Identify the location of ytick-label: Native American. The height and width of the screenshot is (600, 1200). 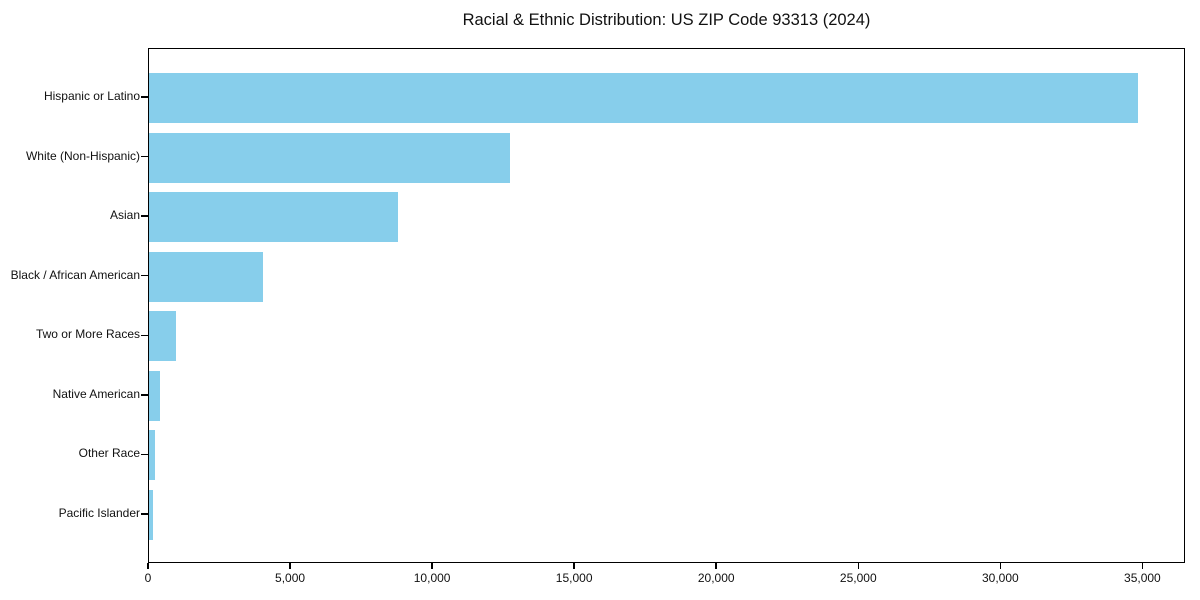
(96, 393).